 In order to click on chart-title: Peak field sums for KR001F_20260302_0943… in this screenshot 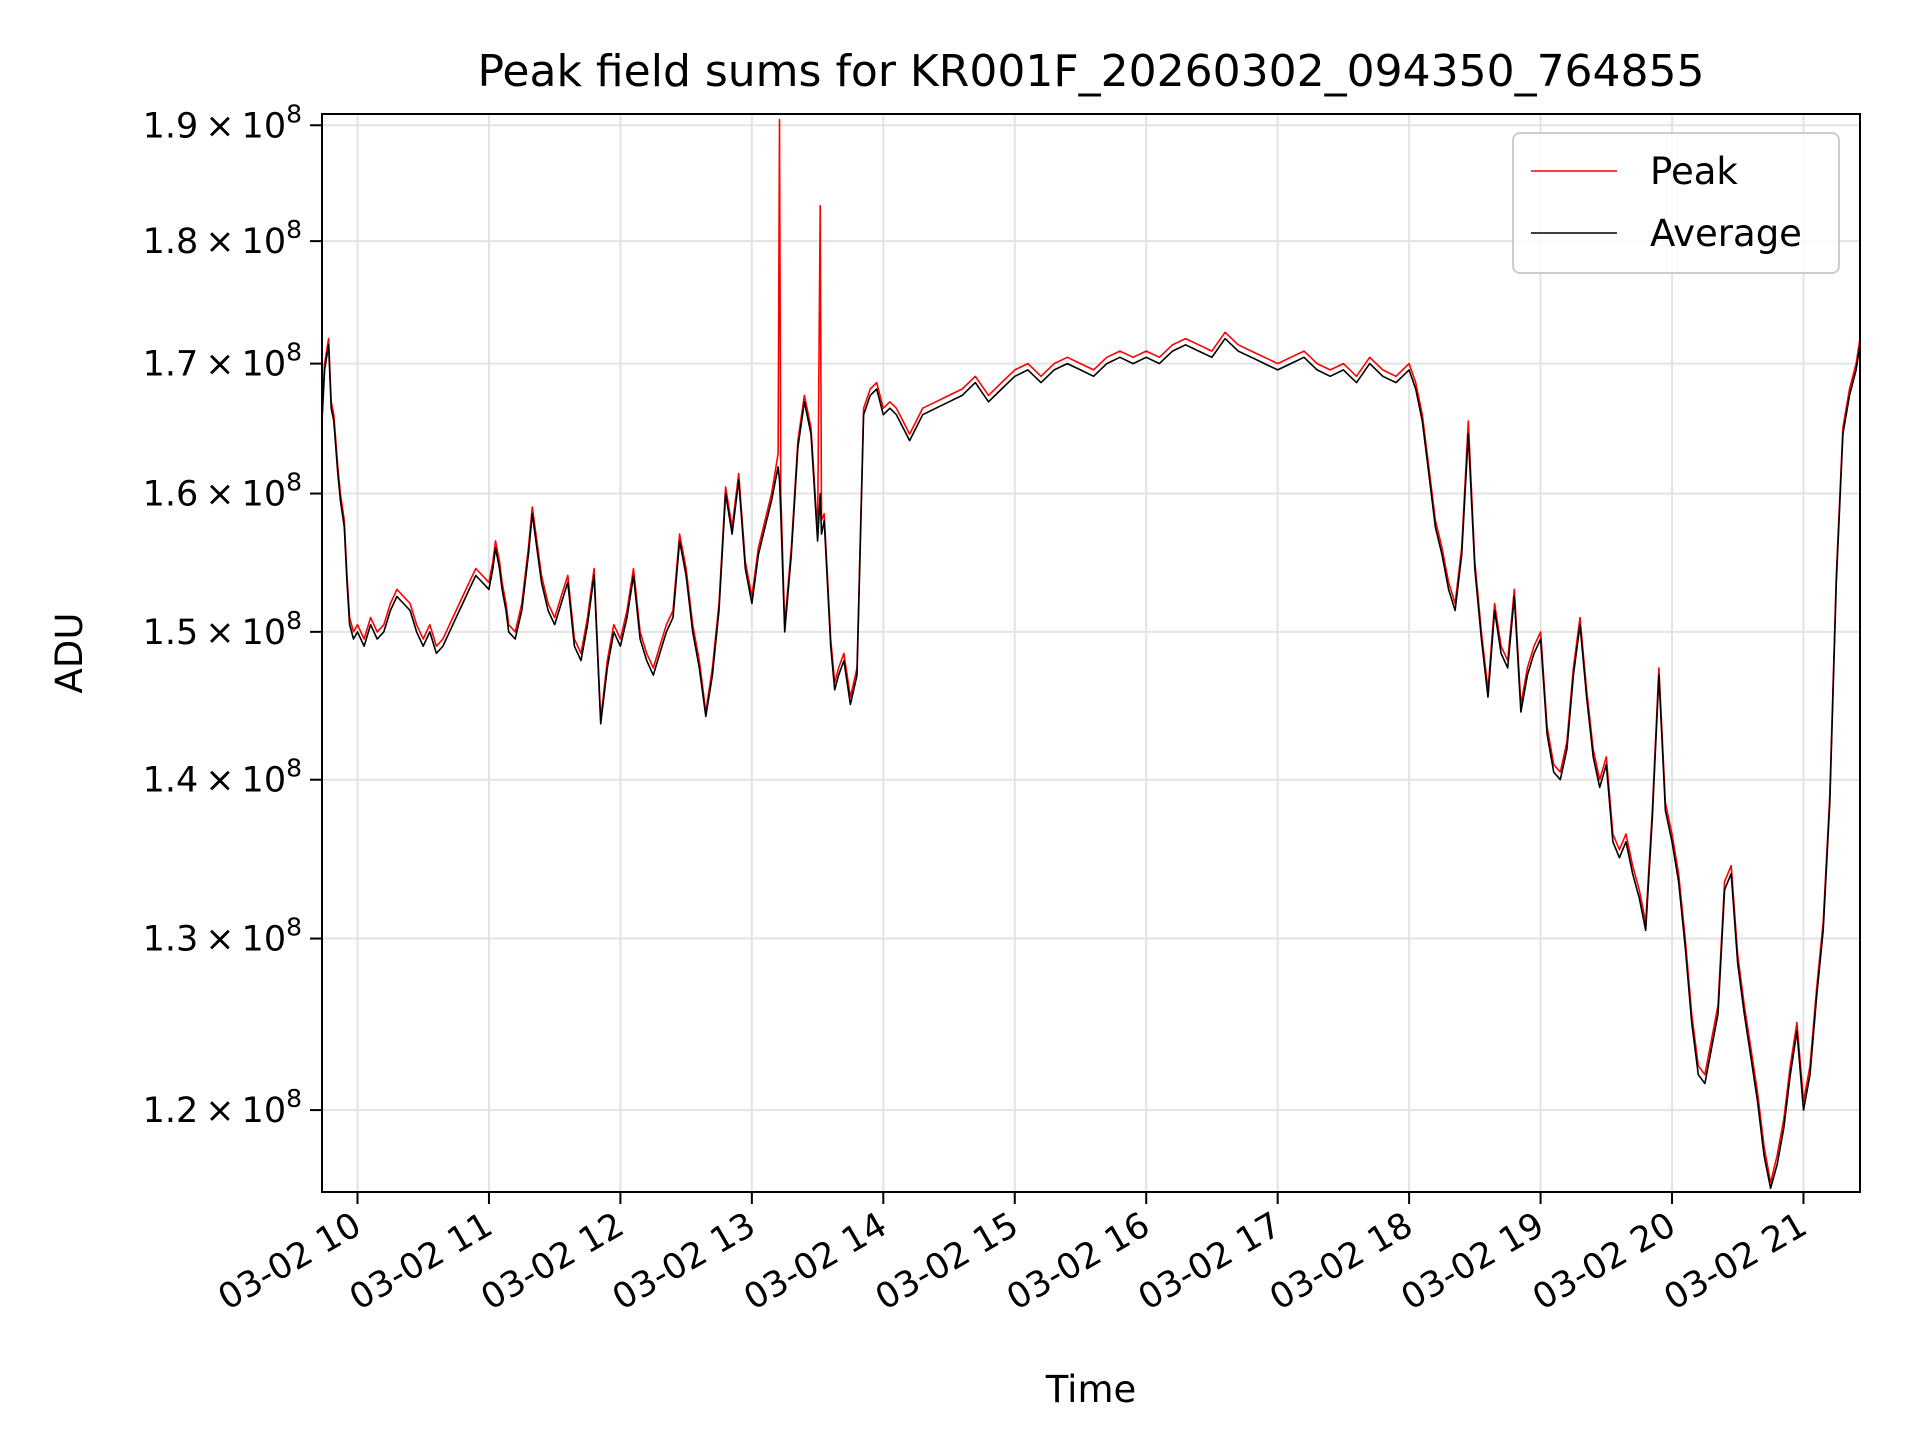, I will do `click(1090, 71)`.